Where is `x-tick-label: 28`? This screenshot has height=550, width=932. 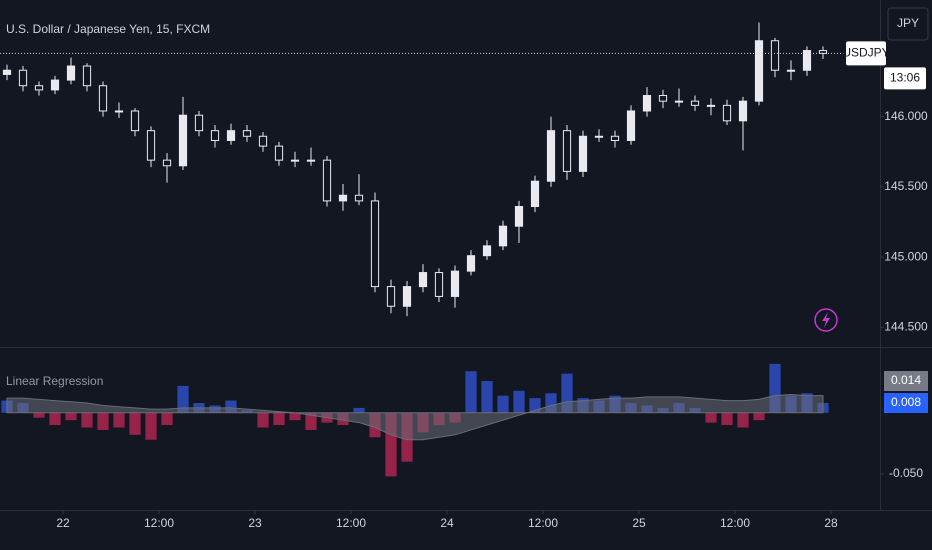 x-tick-label: 28 is located at coordinates (831, 523).